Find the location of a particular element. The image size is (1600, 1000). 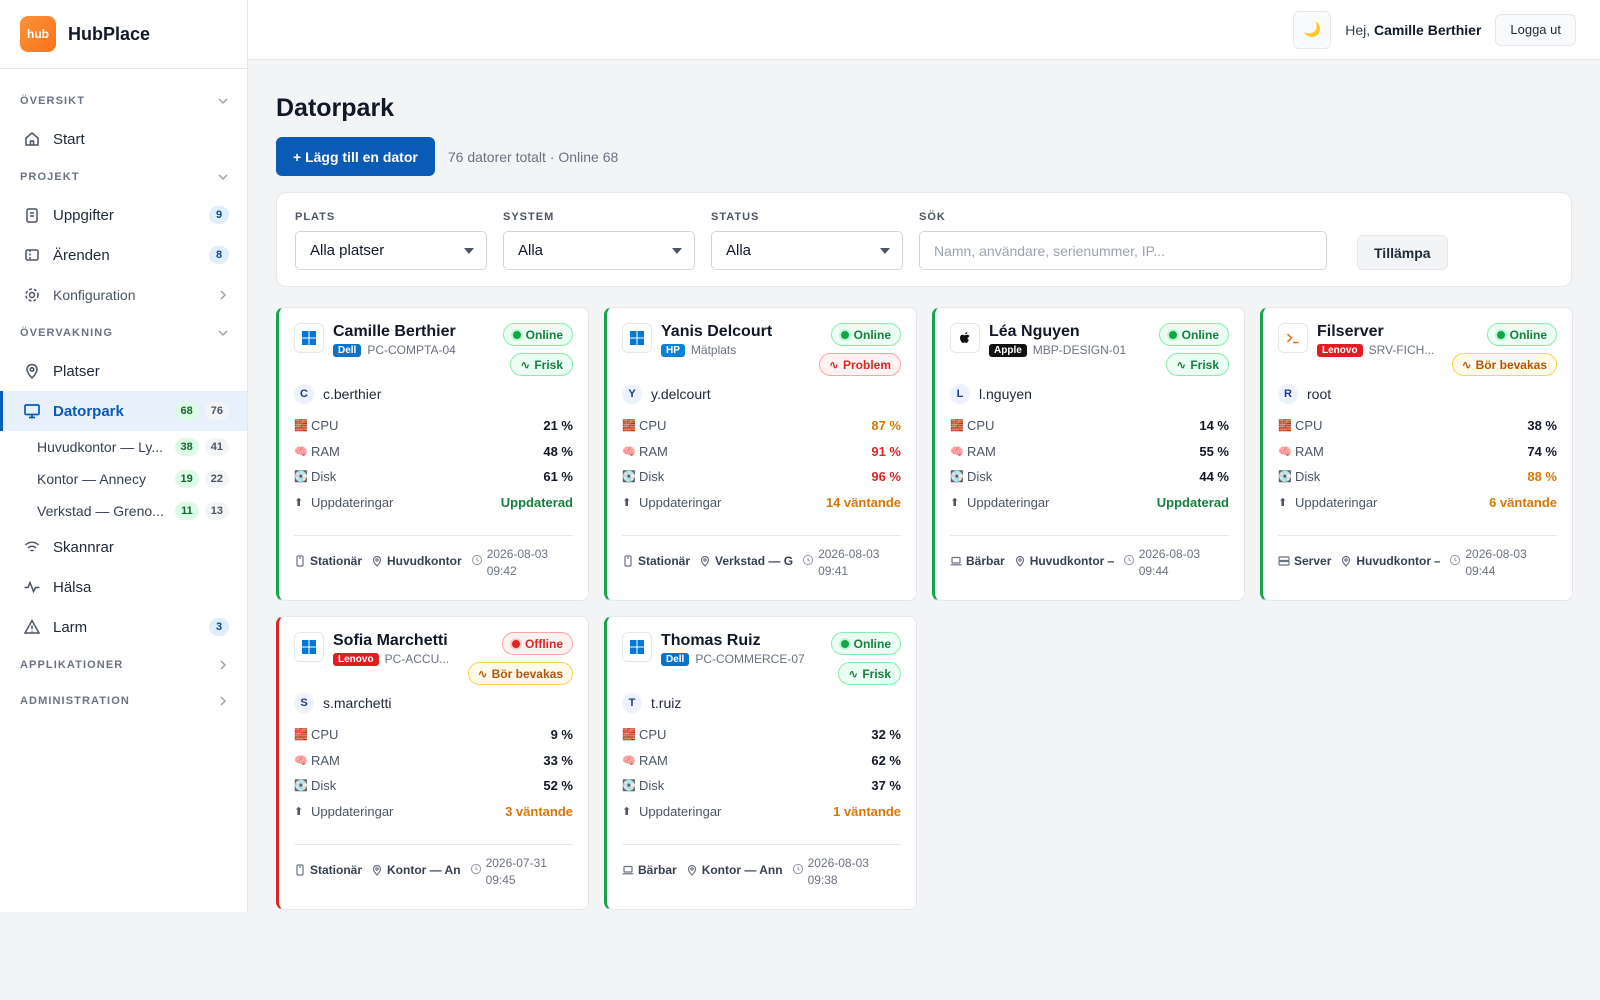

sidebar-item-label: Platser is located at coordinates (76, 371).